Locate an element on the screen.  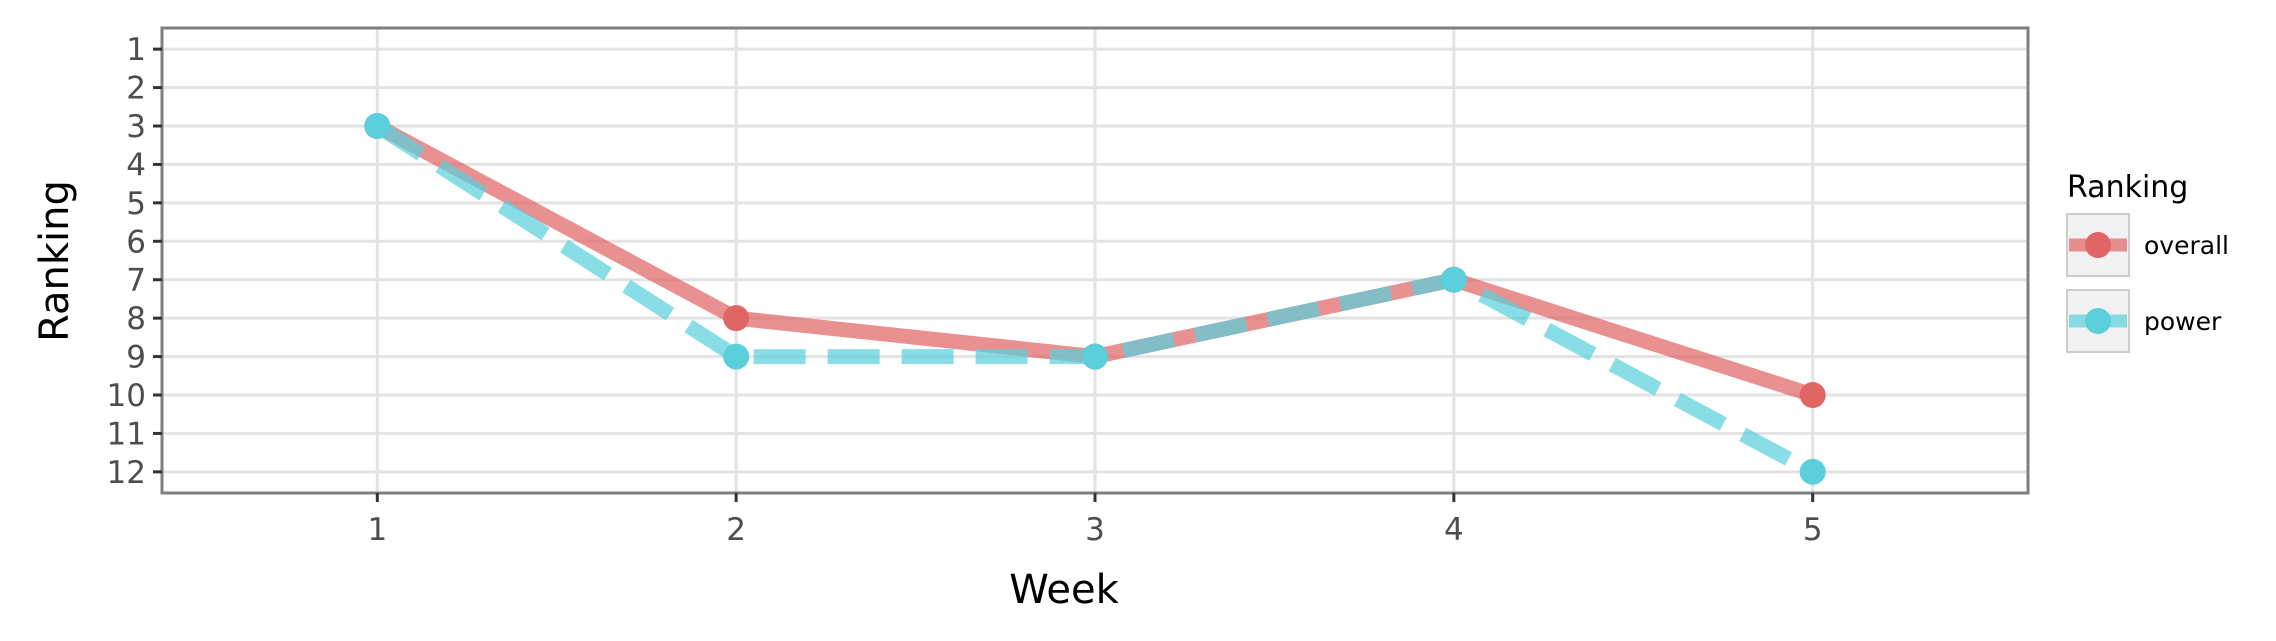
y-tick-label: 8 is located at coordinates (136, 319).